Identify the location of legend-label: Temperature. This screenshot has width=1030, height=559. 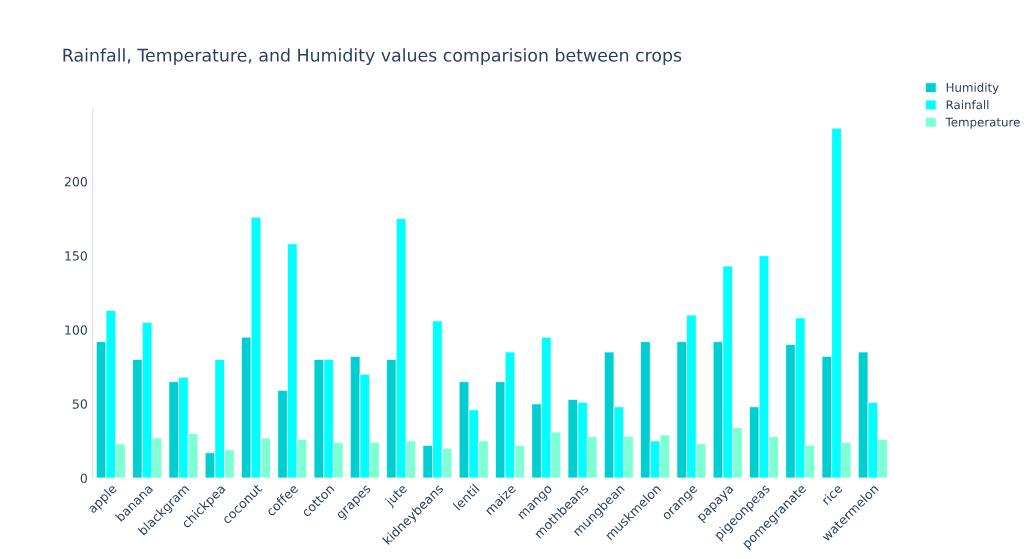
(982, 123).